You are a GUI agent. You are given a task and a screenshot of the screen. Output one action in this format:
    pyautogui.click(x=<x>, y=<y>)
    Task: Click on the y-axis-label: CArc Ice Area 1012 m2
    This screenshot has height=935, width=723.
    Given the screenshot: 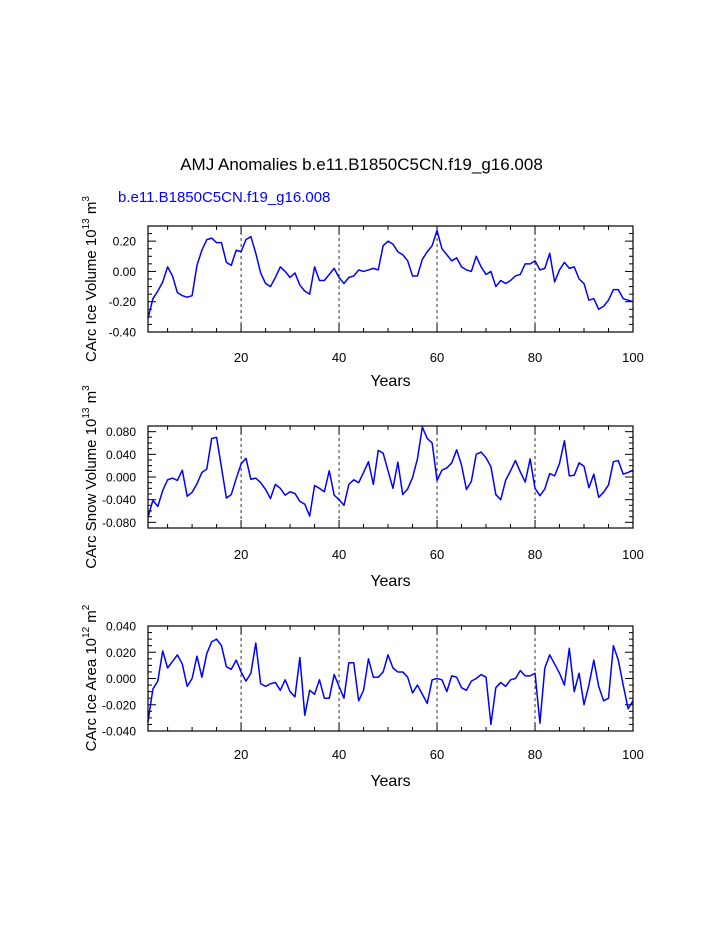 What is the action you would take?
    pyautogui.click(x=90, y=677)
    